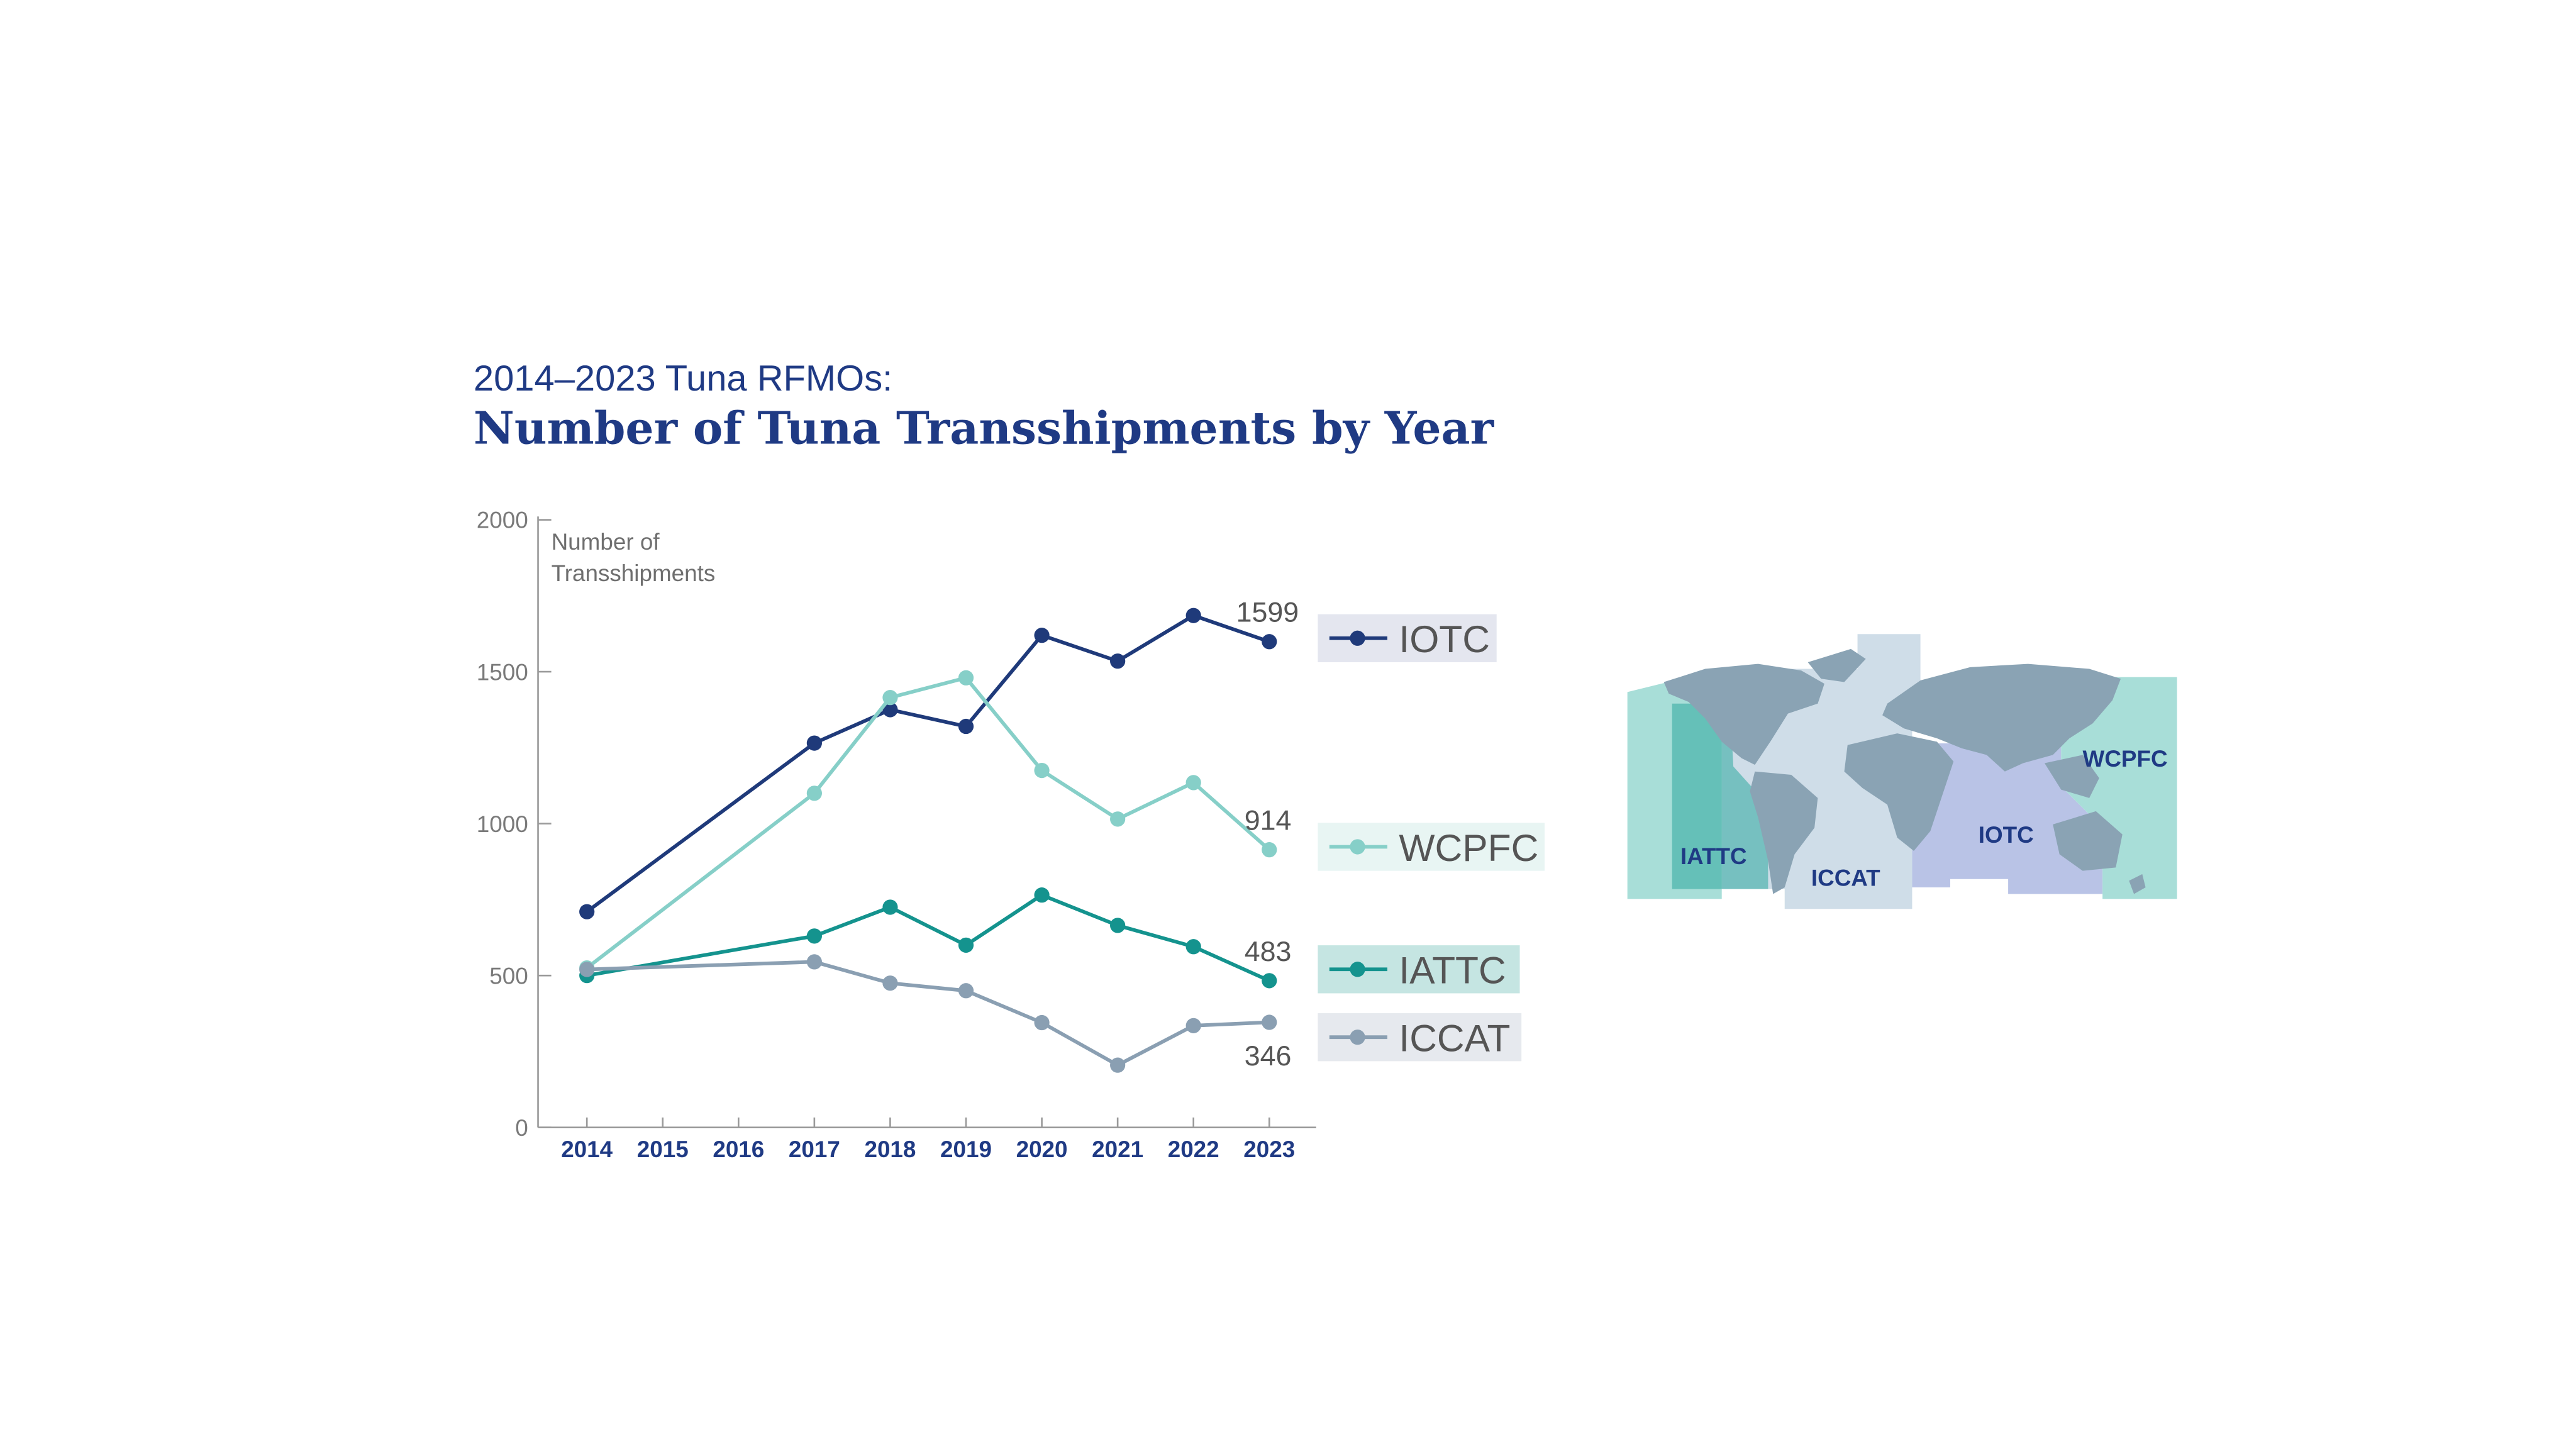 This screenshot has height=1449, width=2576. Describe the element at coordinates (1454, 1038) in the screenshot. I see `legend-label: ICCAT` at that location.